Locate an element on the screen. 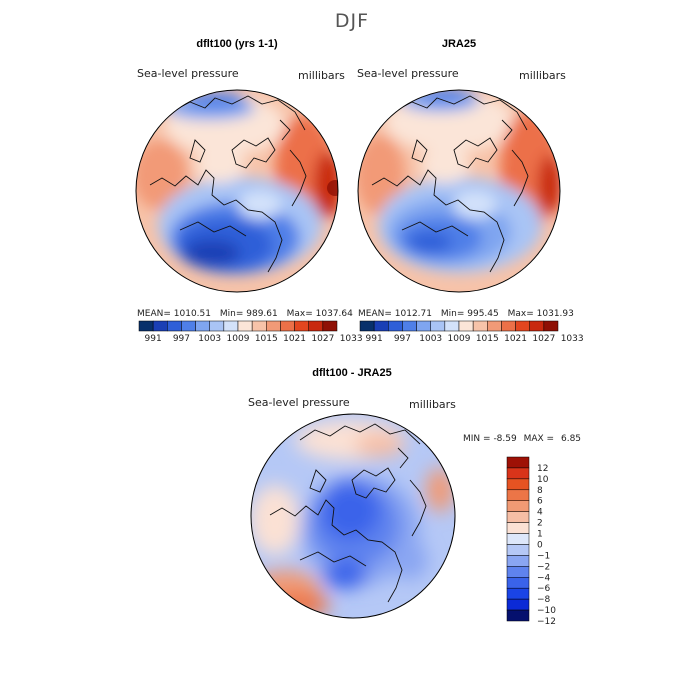 The image size is (700, 700). panel-reanalysis-colorbar: 991 997 1003 1009 1015 1021 1027 1033 is located at coordinates (471, 332).